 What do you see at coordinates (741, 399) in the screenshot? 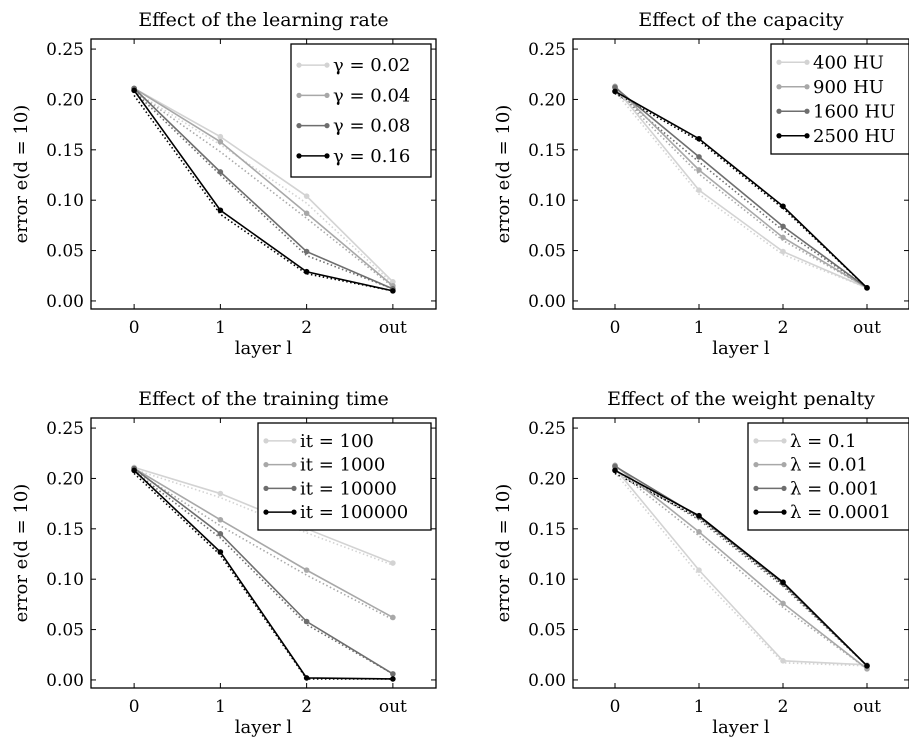
I see `chart-title: Effect of the weight penalty` at bounding box center [741, 399].